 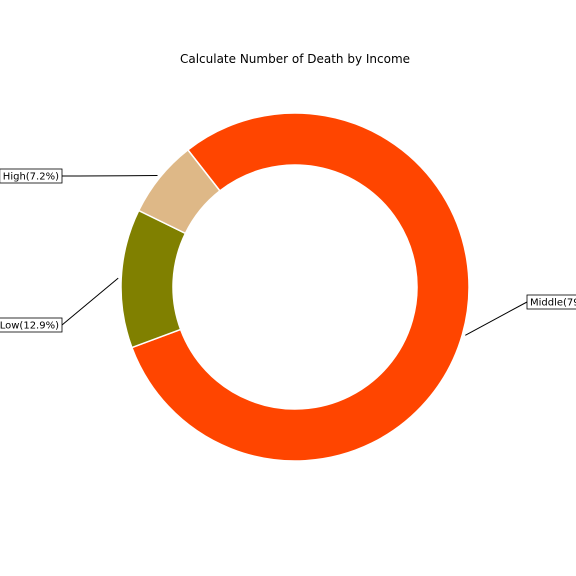 I want to click on label-high: High(7.2%), so click(x=31, y=176).